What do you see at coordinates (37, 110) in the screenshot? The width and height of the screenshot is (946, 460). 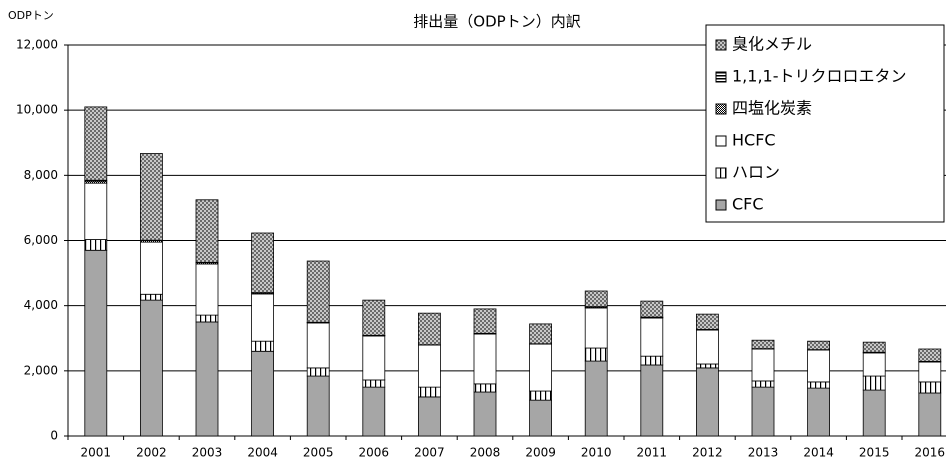 I see `y-tick-label: 10,000` at bounding box center [37, 110].